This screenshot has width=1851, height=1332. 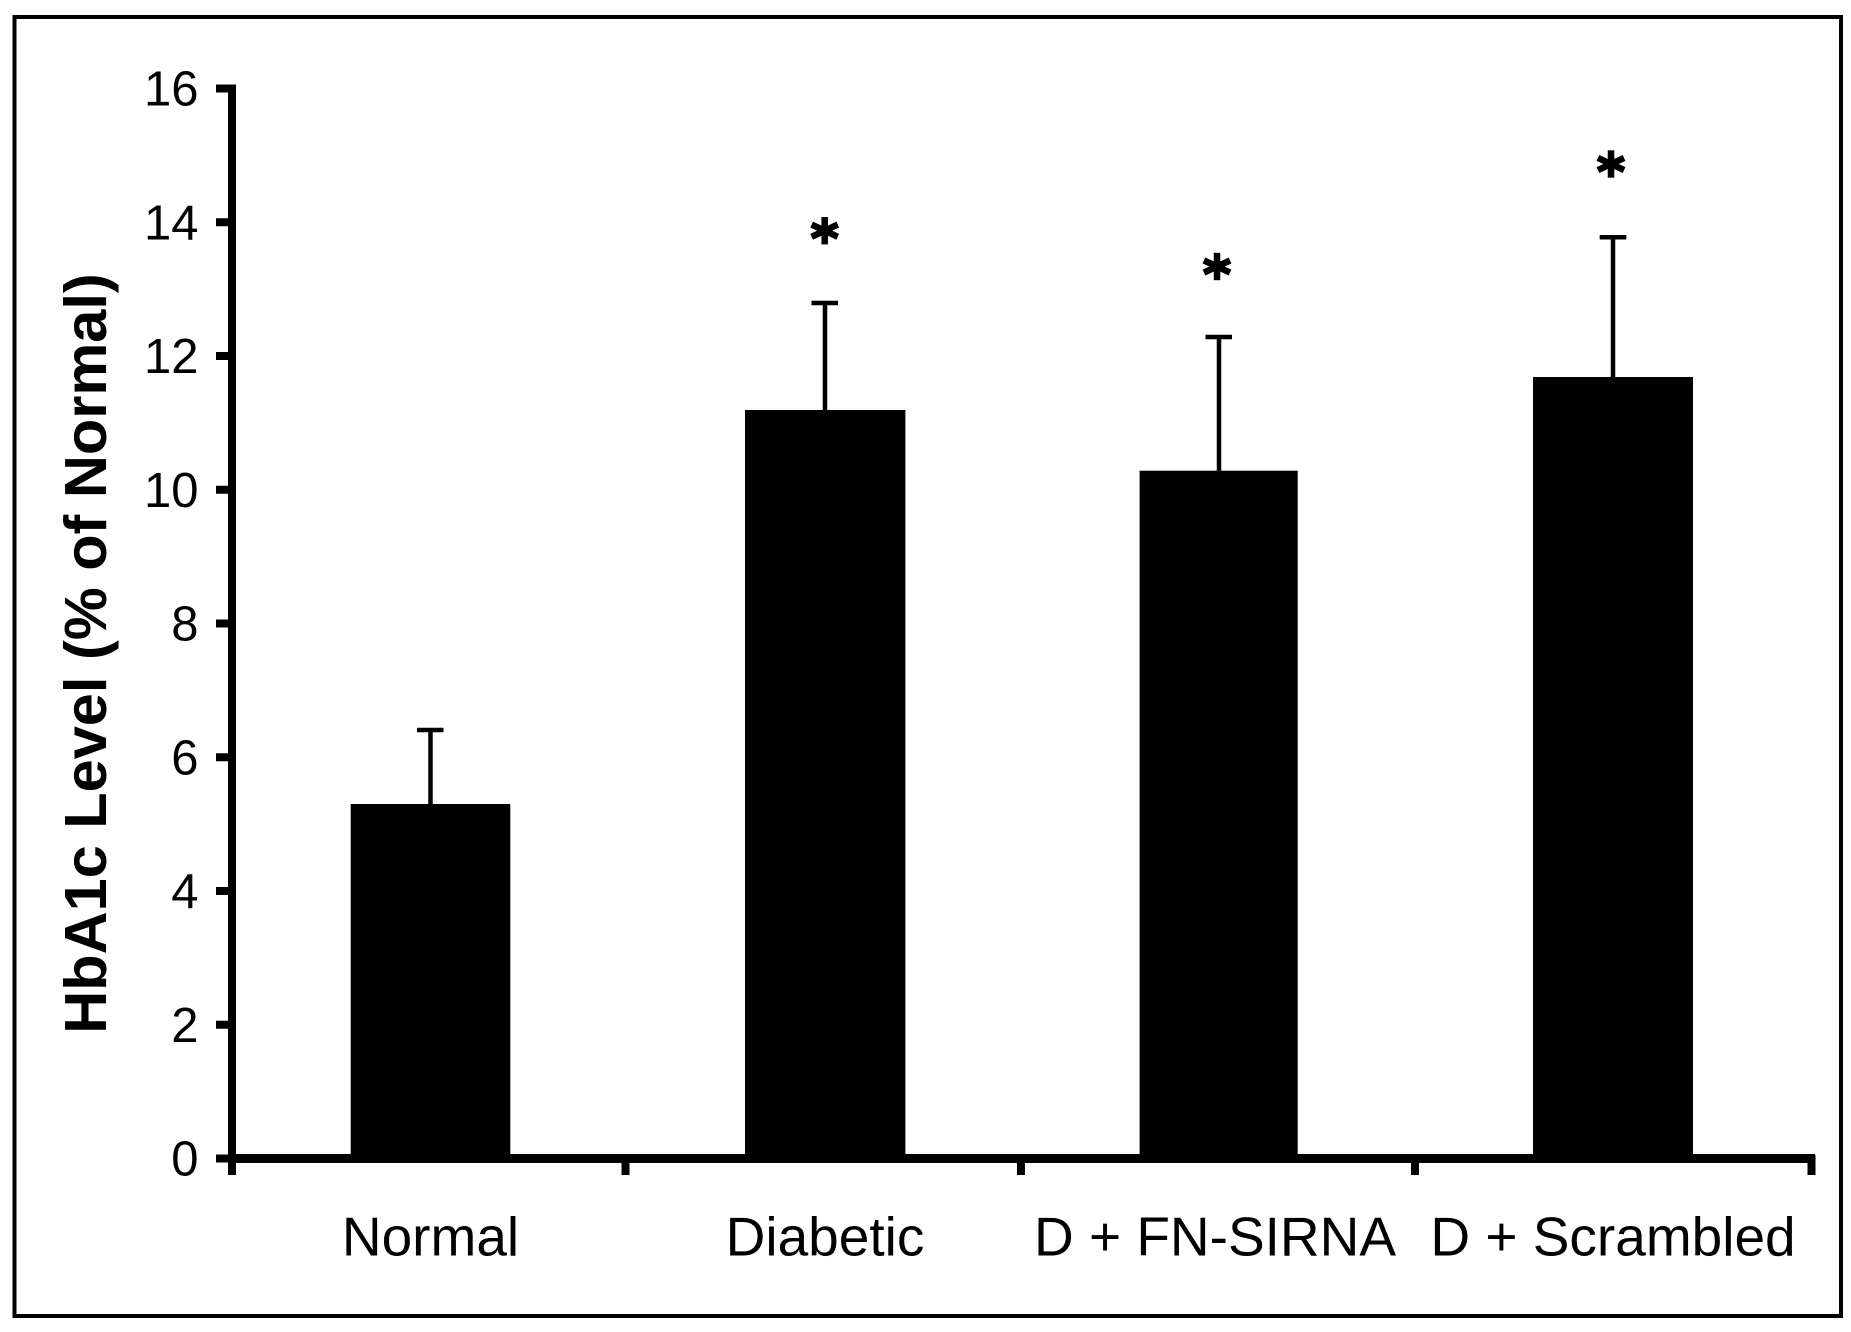 What do you see at coordinates (430, 1237) in the screenshot?
I see `svg-text: Normal` at bounding box center [430, 1237].